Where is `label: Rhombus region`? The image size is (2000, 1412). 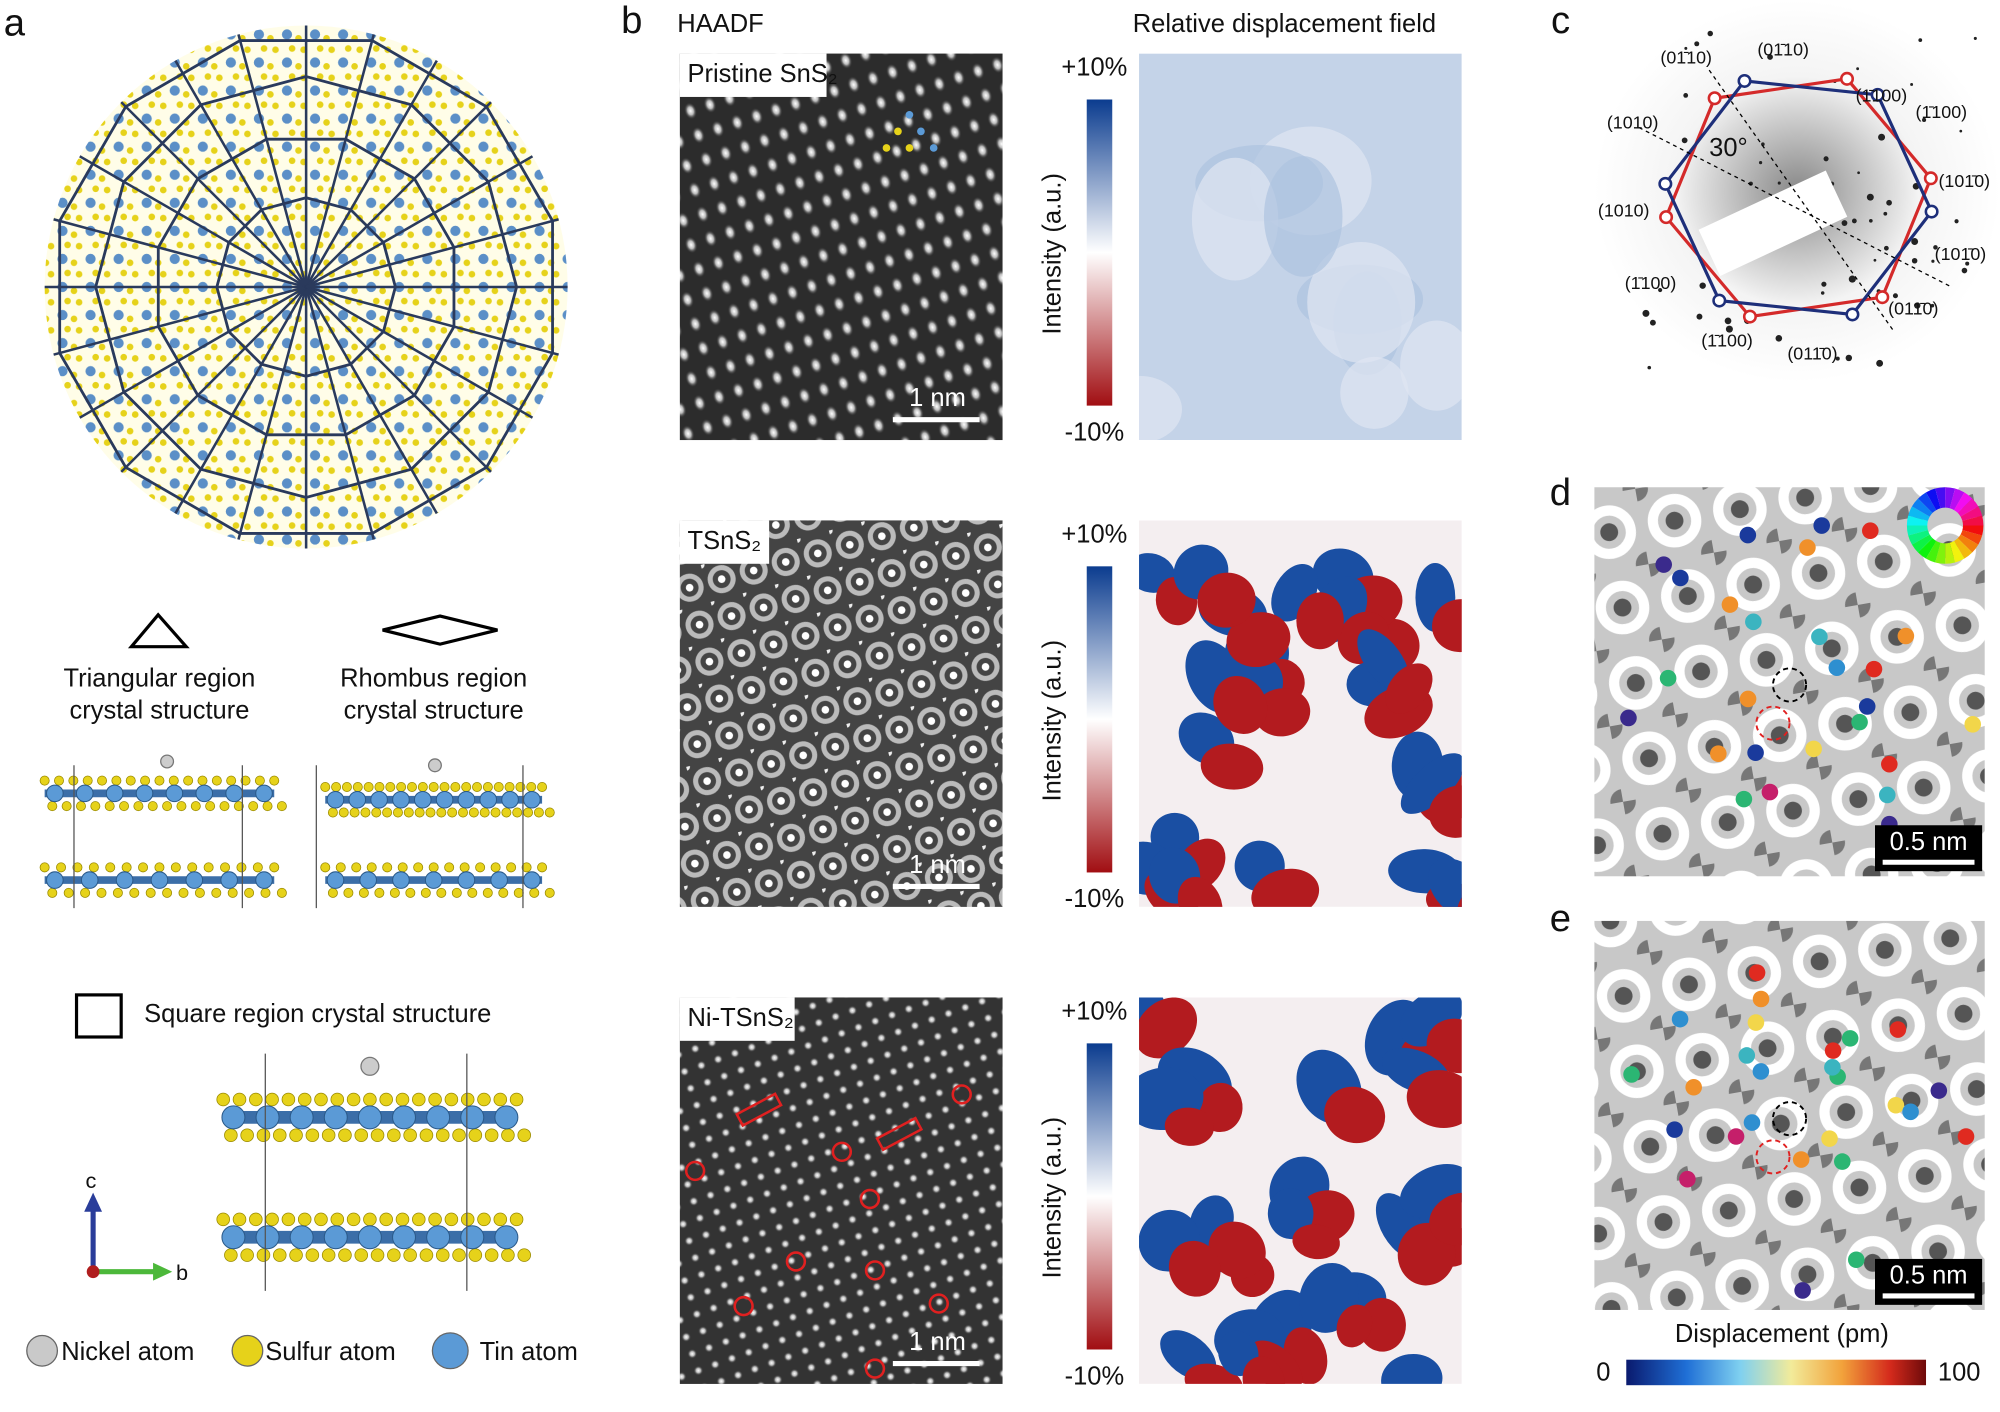 label: Rhombus region is located at coordinates (433, 679).